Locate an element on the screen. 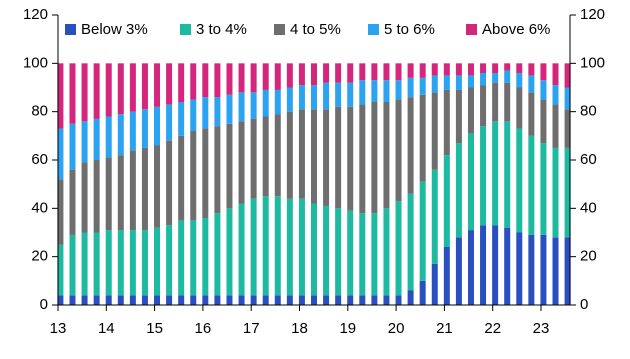 The height and width of the screenshot is (359, 630). legend-label: 3 to 4% is located at coordinates (221, 29).